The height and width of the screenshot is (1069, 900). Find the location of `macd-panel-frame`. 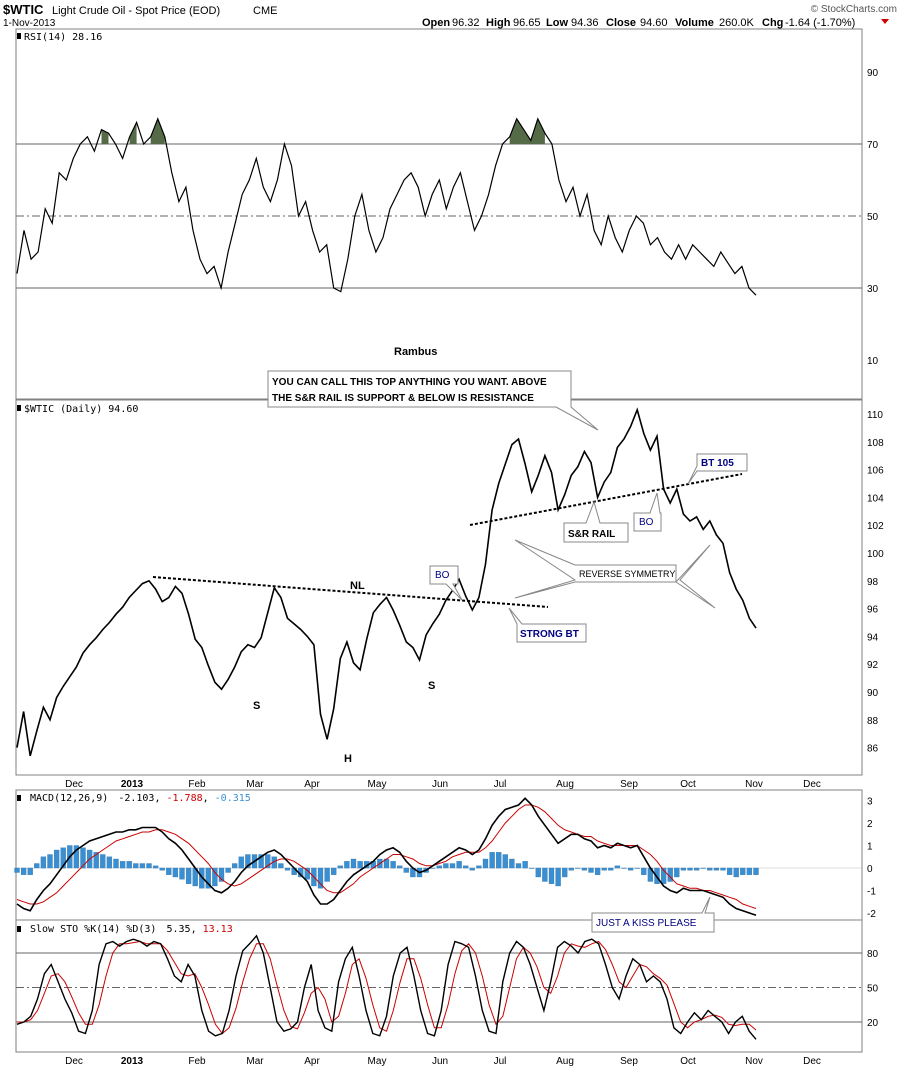

macd-panel-frame is located at coordinates (439, 855).